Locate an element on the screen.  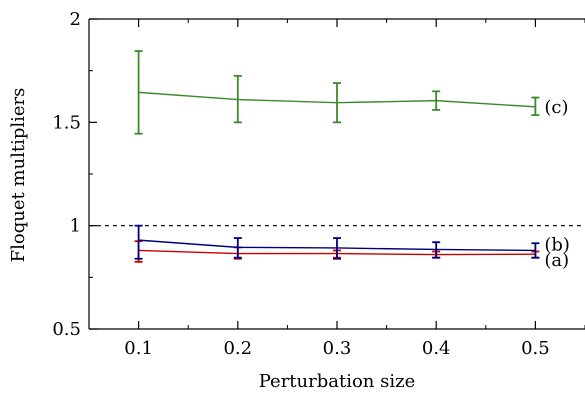
y-axis-label: Floquet multipliers is located at coordinates (18, 175).